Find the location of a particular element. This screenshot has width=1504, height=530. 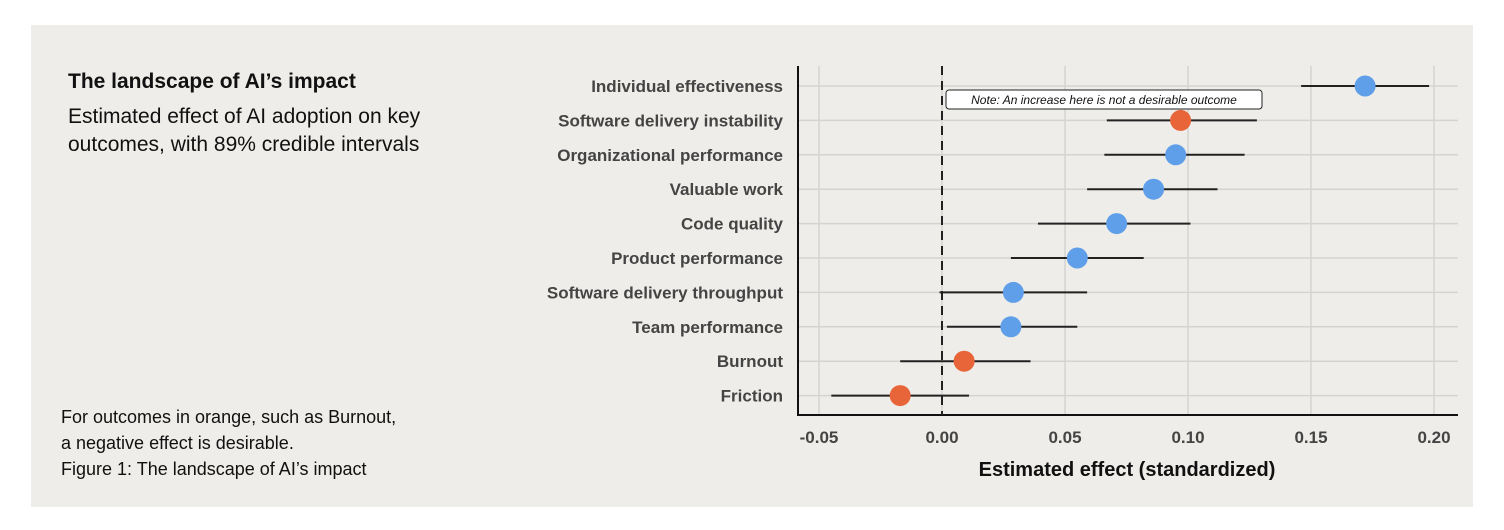

x-tick-label: 0.15 is located at coordinates (1310, 437).